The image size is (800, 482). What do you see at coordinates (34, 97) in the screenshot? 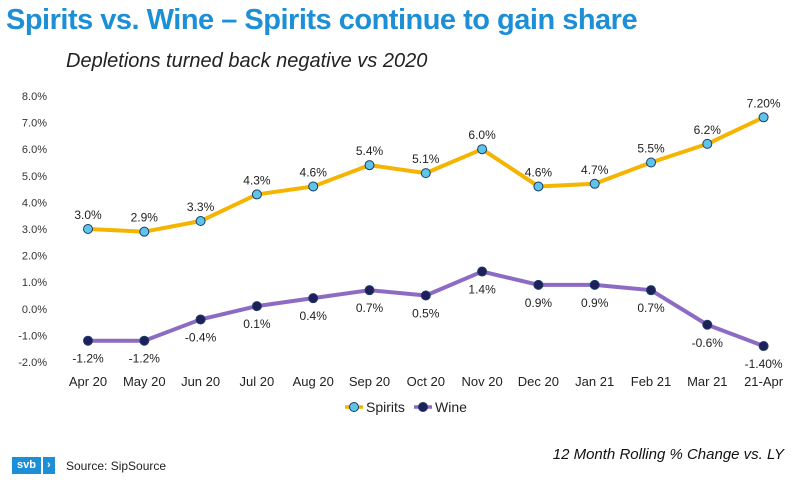
I see `y-tick-label: 8.0%` at bounding box center [34, 97].